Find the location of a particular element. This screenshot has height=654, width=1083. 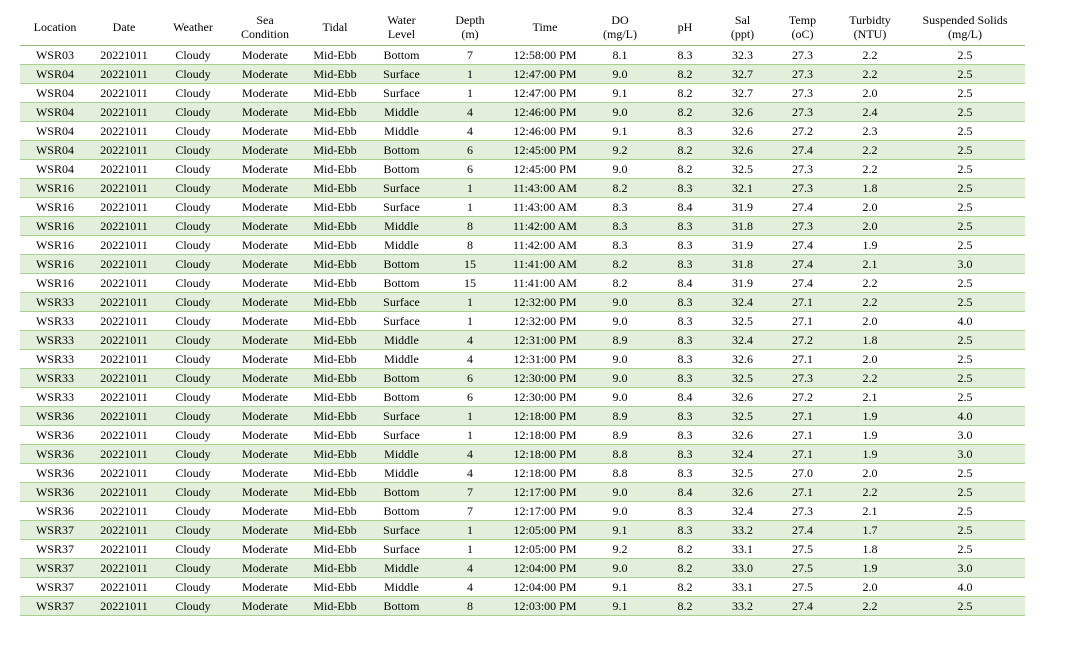

table-cell: WSR16 is located at coordinates (55, 264).